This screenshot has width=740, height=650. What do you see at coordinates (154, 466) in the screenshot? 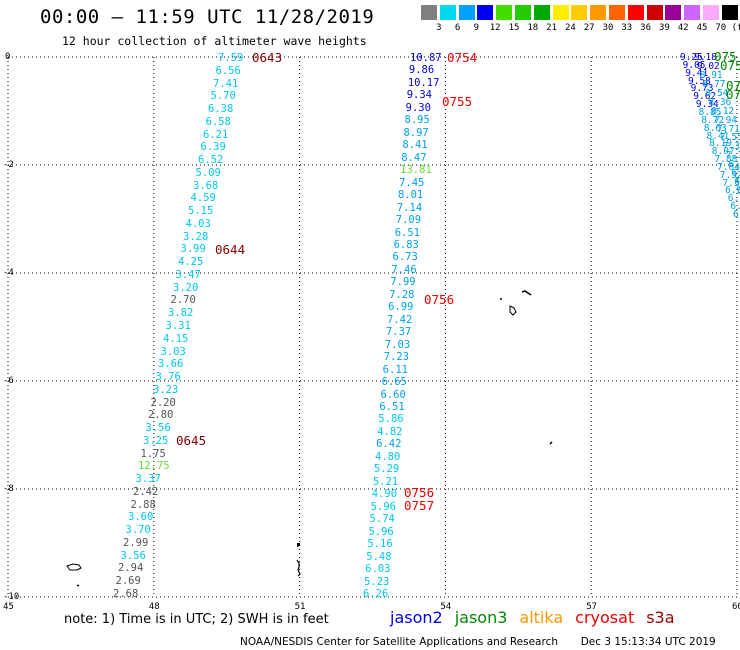
I see `swh-value-track-a: 12.75` at bounding box center [154, 466].